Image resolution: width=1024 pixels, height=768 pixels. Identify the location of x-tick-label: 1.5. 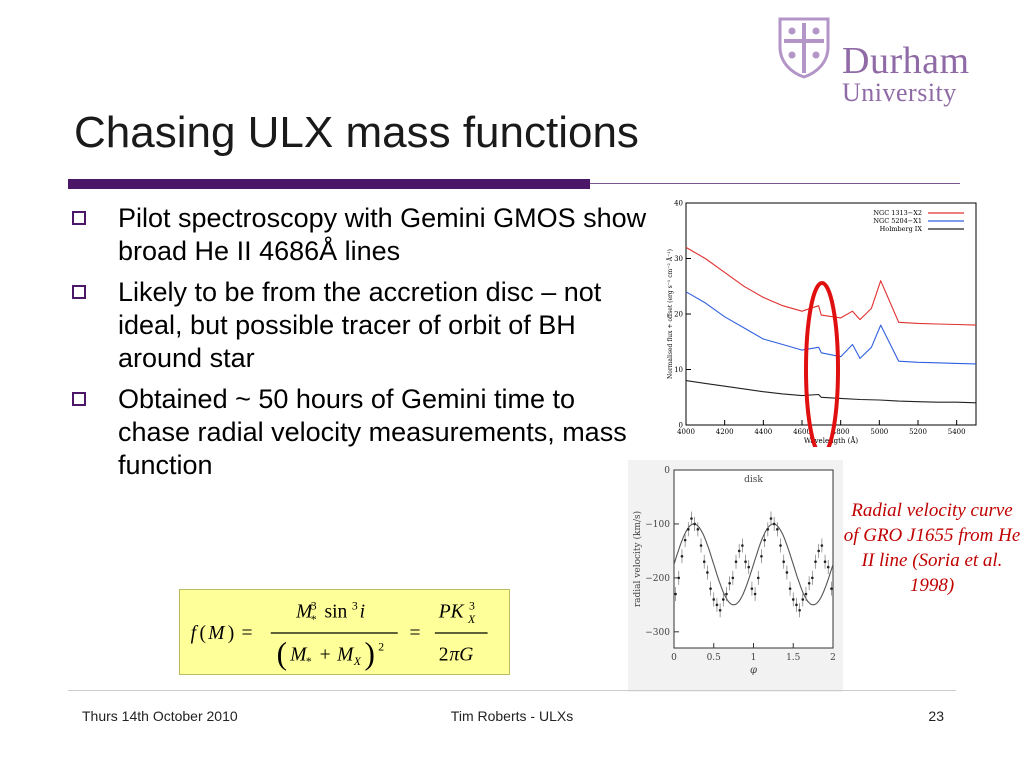
(793, 658).